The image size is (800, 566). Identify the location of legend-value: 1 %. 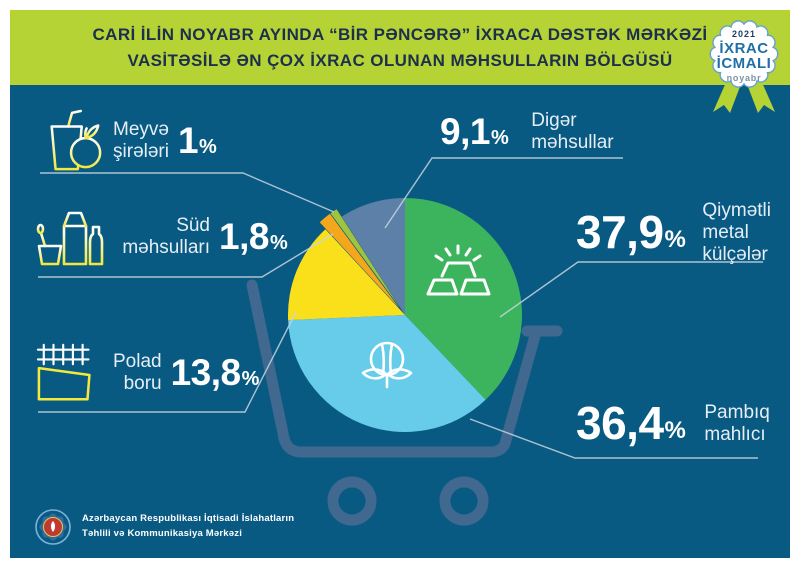
(197, 141).